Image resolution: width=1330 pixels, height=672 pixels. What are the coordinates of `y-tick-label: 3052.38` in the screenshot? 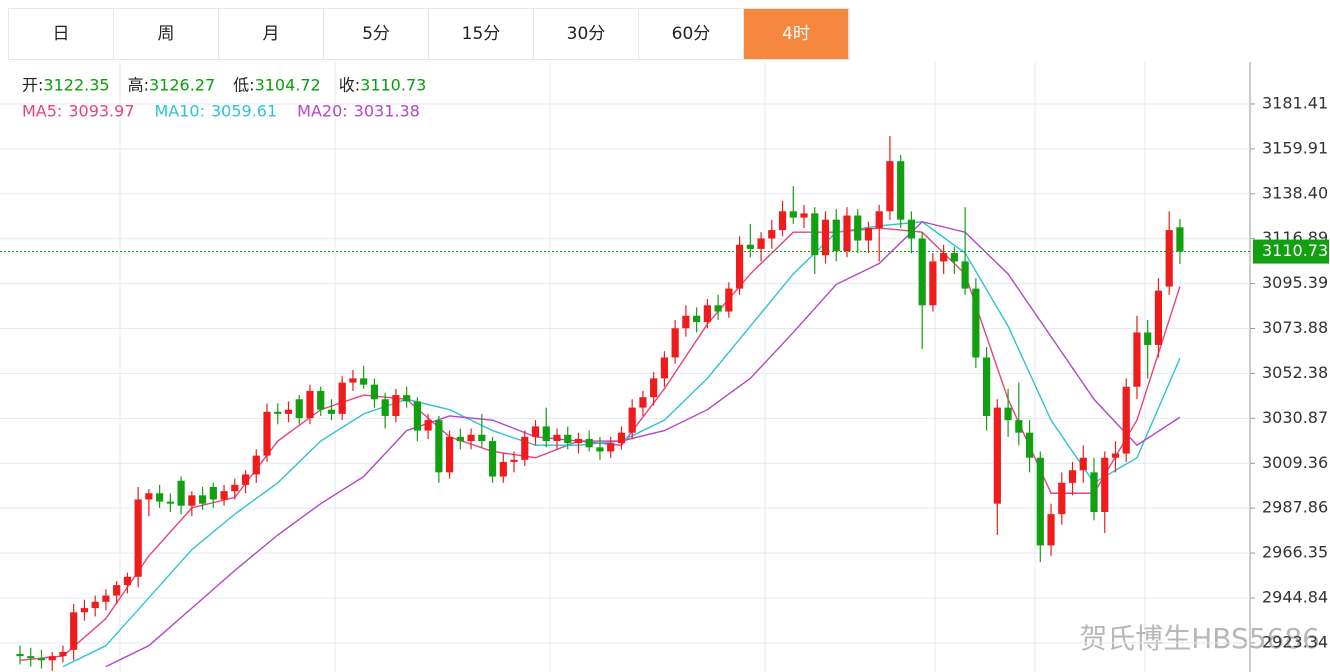 It's located at (1295, 372).